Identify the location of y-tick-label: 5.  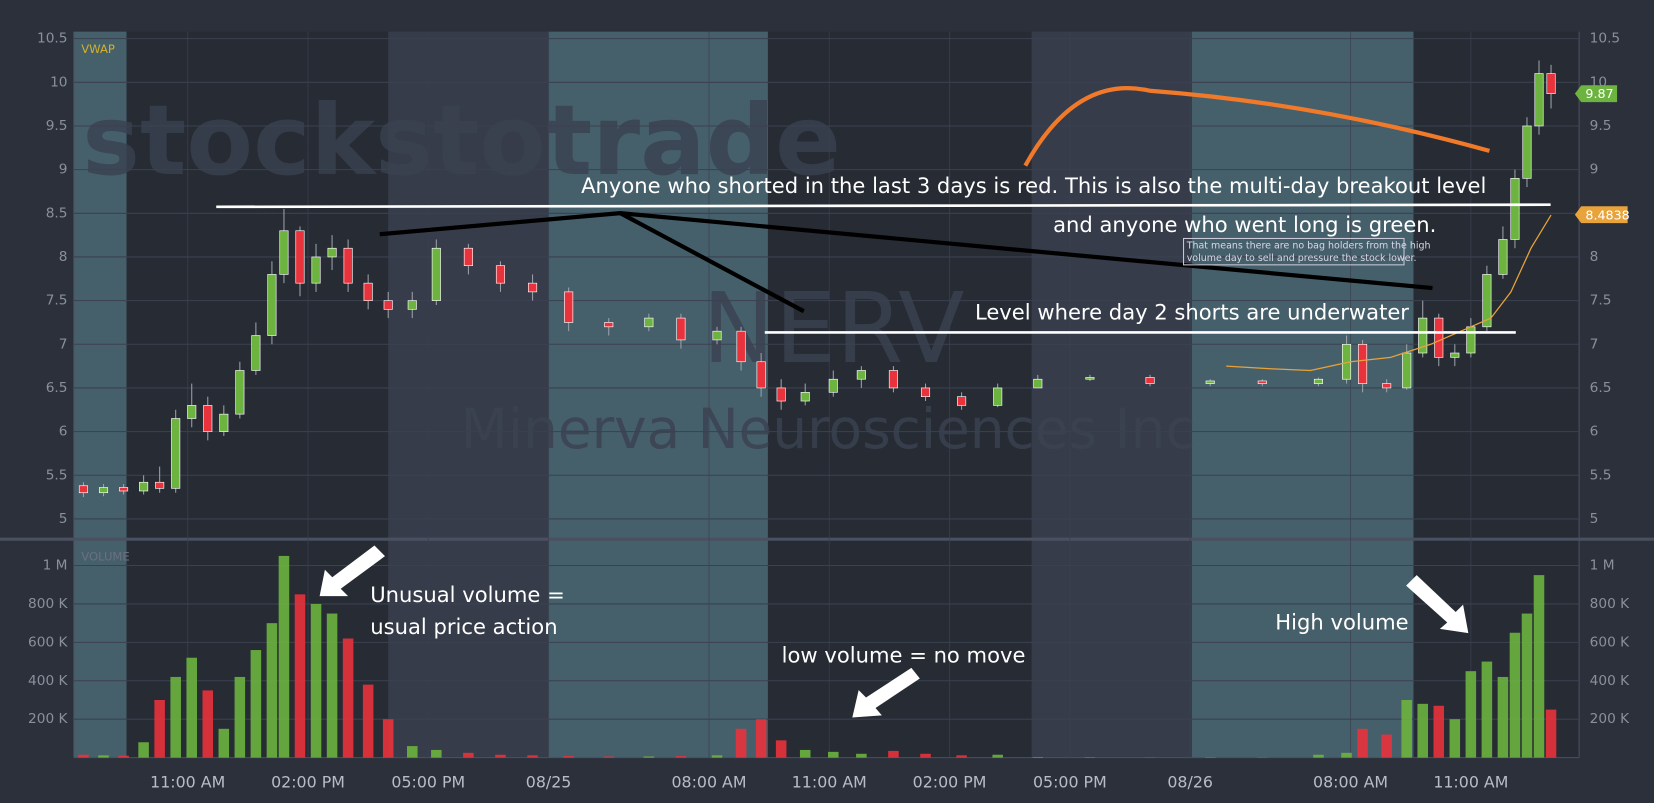
(63, 519).